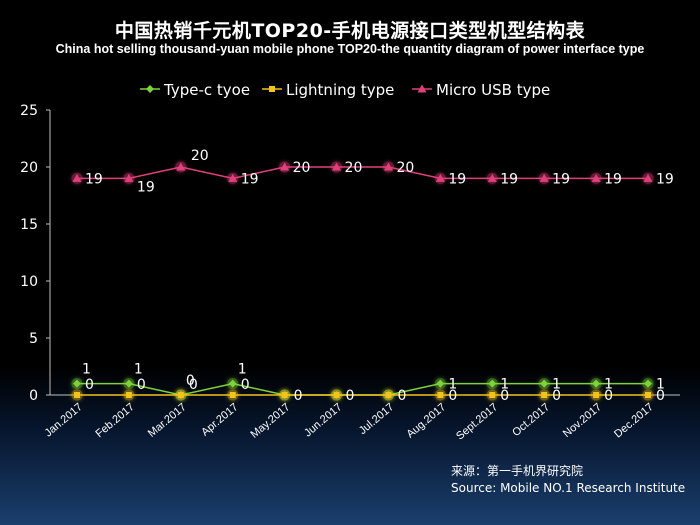 This screenshot has height=525, width=700. I want to click on source-line-chinese: 来源：第一手机界研究院, so click(517, 471).